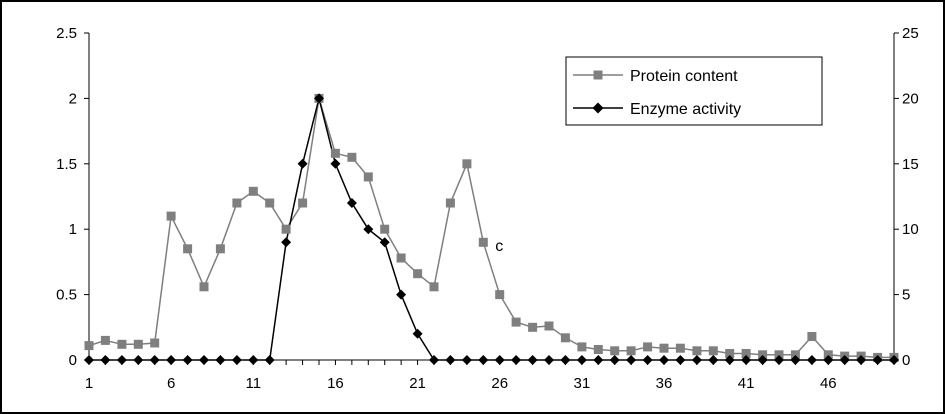 The image size is (945, 414). I want to click on right-y-tick-label: 25, so click(910, 33).